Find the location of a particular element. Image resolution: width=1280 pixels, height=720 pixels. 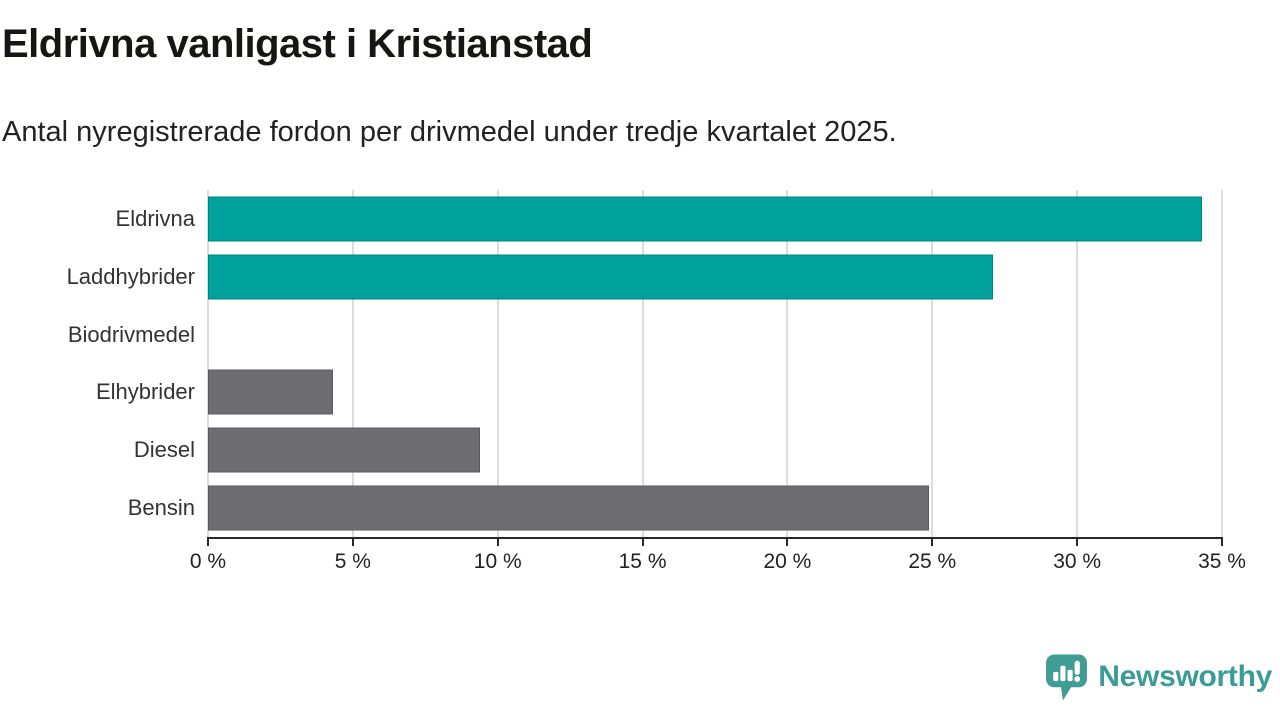

axis-tick-label: 0 % is located at coordinates (208, 561).